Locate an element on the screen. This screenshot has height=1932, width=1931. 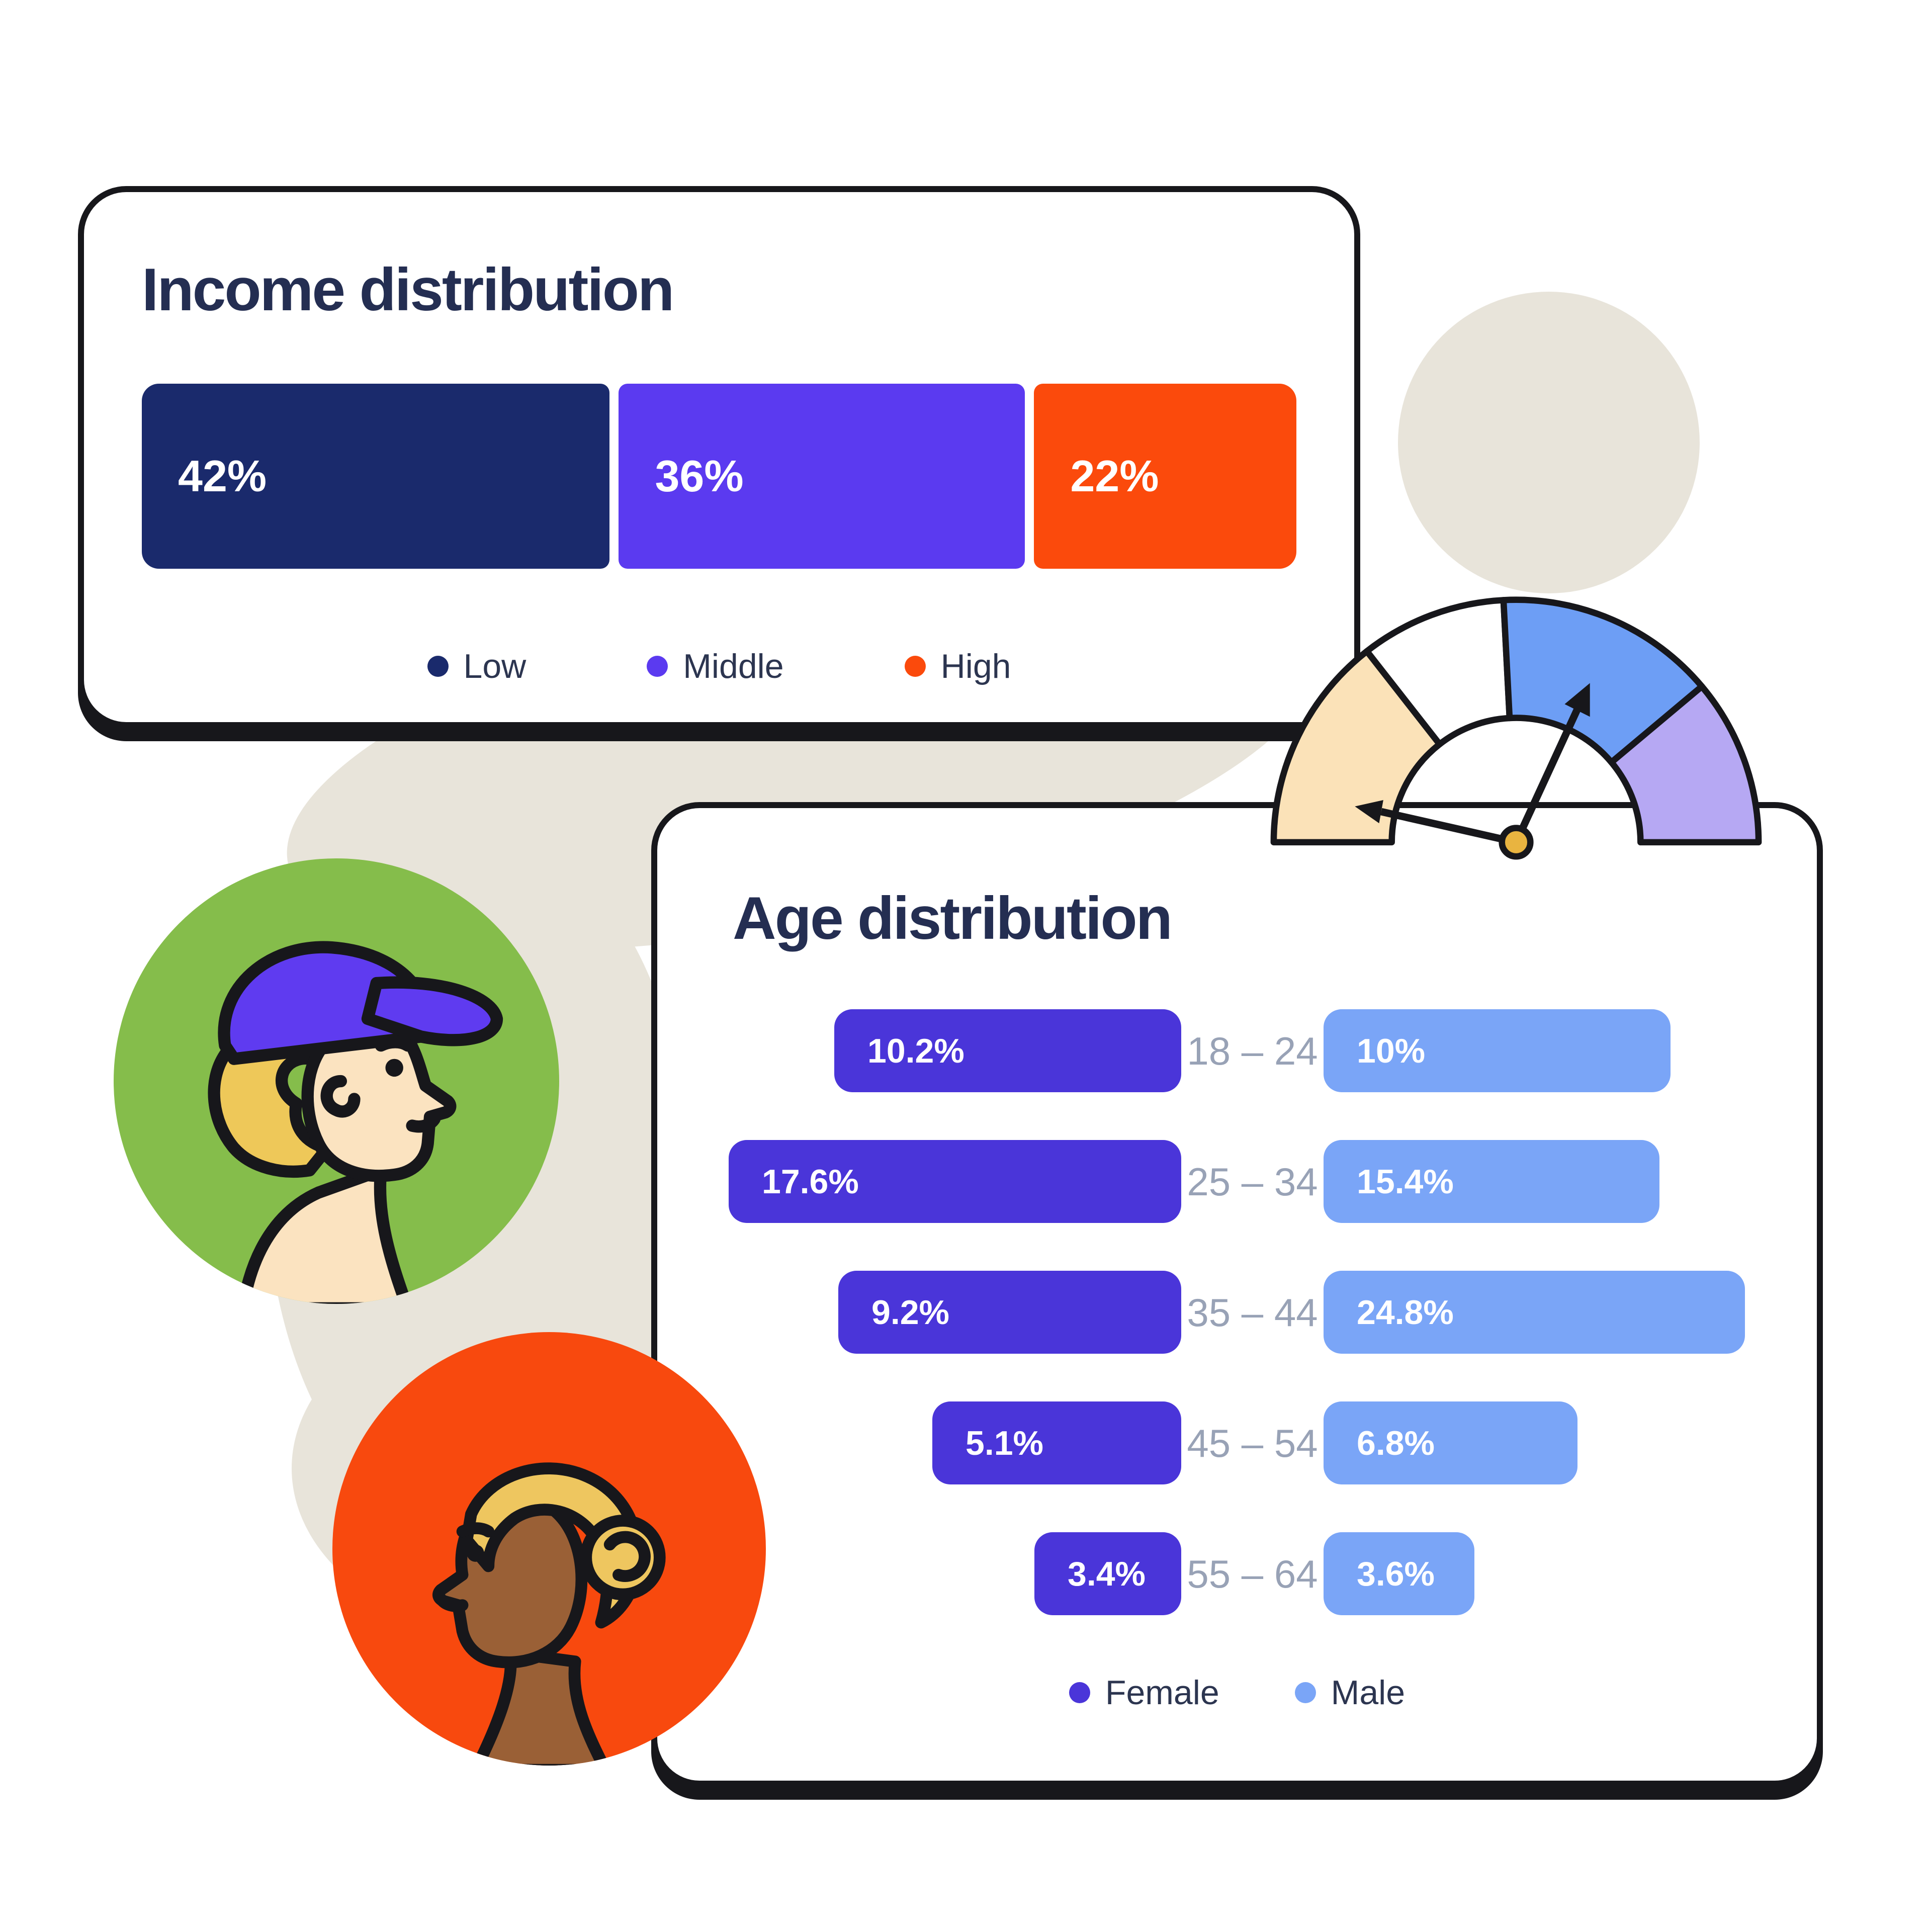
legend-label: High is located at coordinates (975, 666).